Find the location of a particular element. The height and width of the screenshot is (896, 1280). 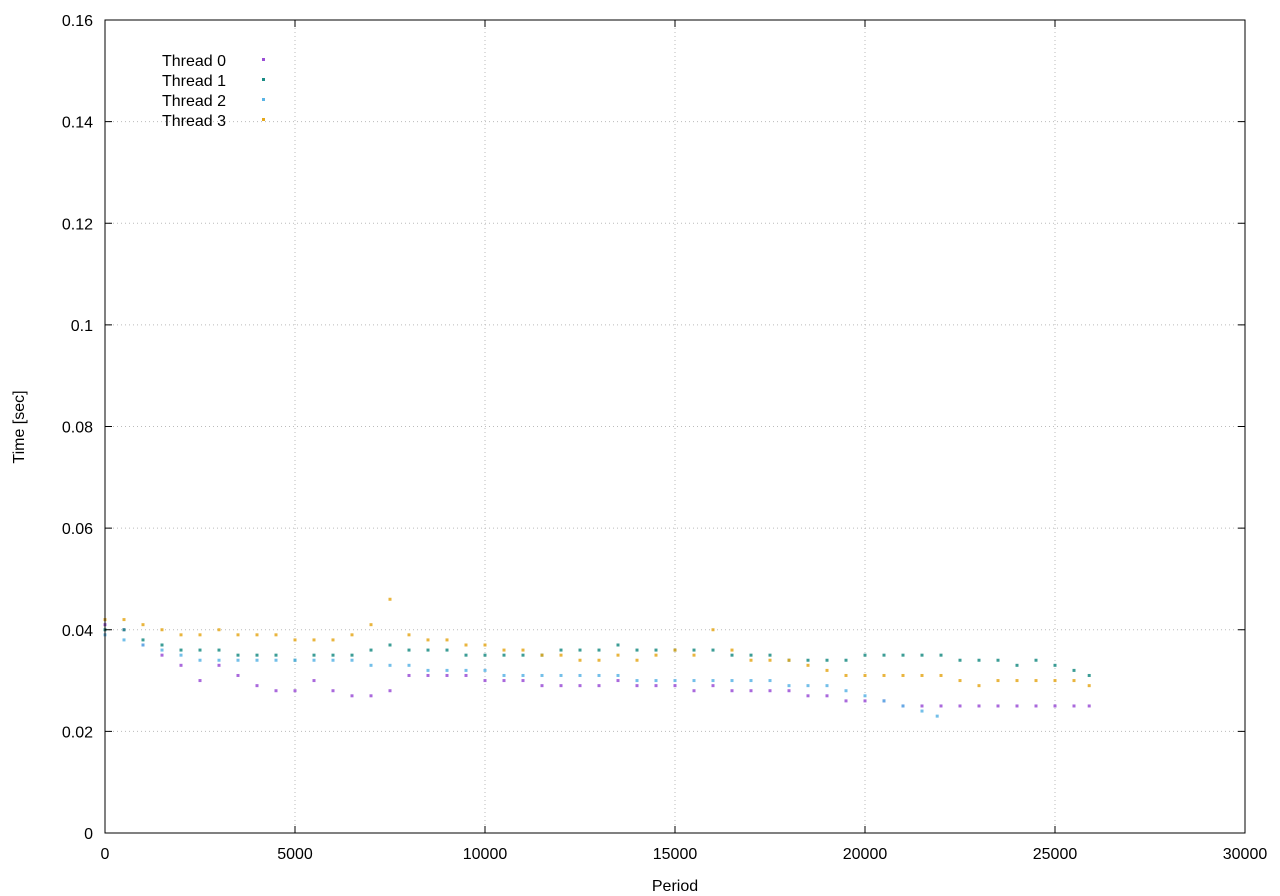

y-tick-label: 0 is located at coordinates (88, 834).